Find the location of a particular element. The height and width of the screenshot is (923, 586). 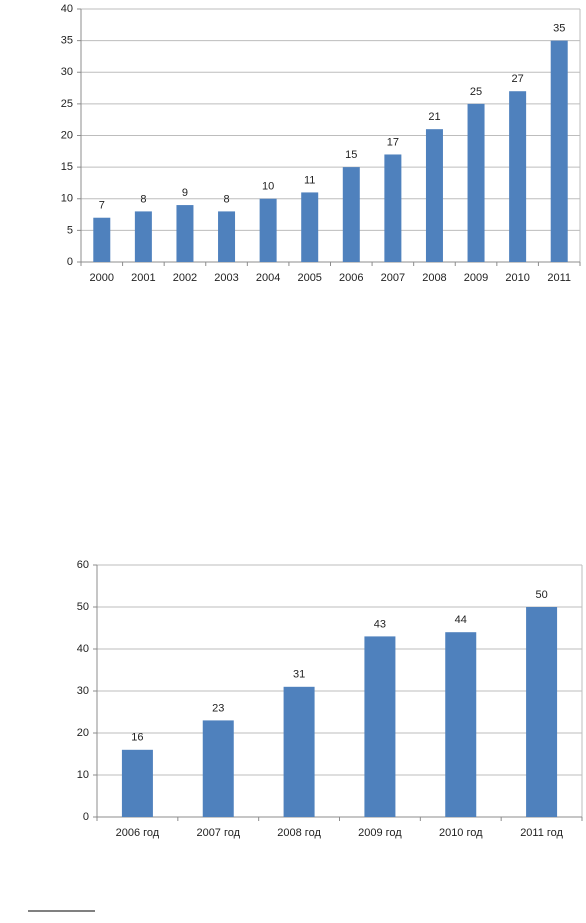

y-tick-label: 5 is located at coordinates (70, 230).